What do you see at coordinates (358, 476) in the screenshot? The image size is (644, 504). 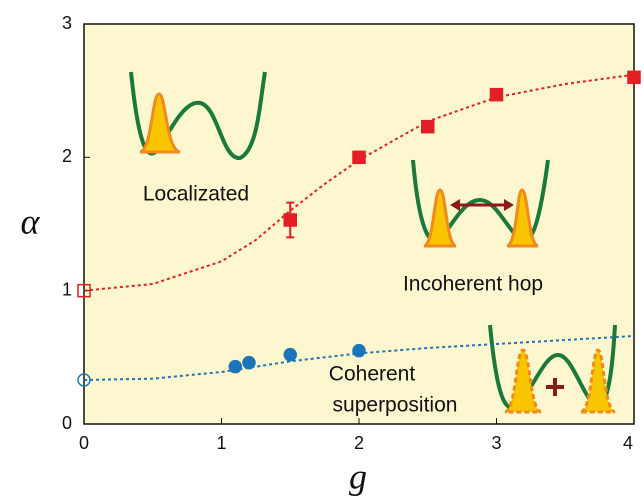 I see `x-axis-label: g` at bounding box center [358, 476].